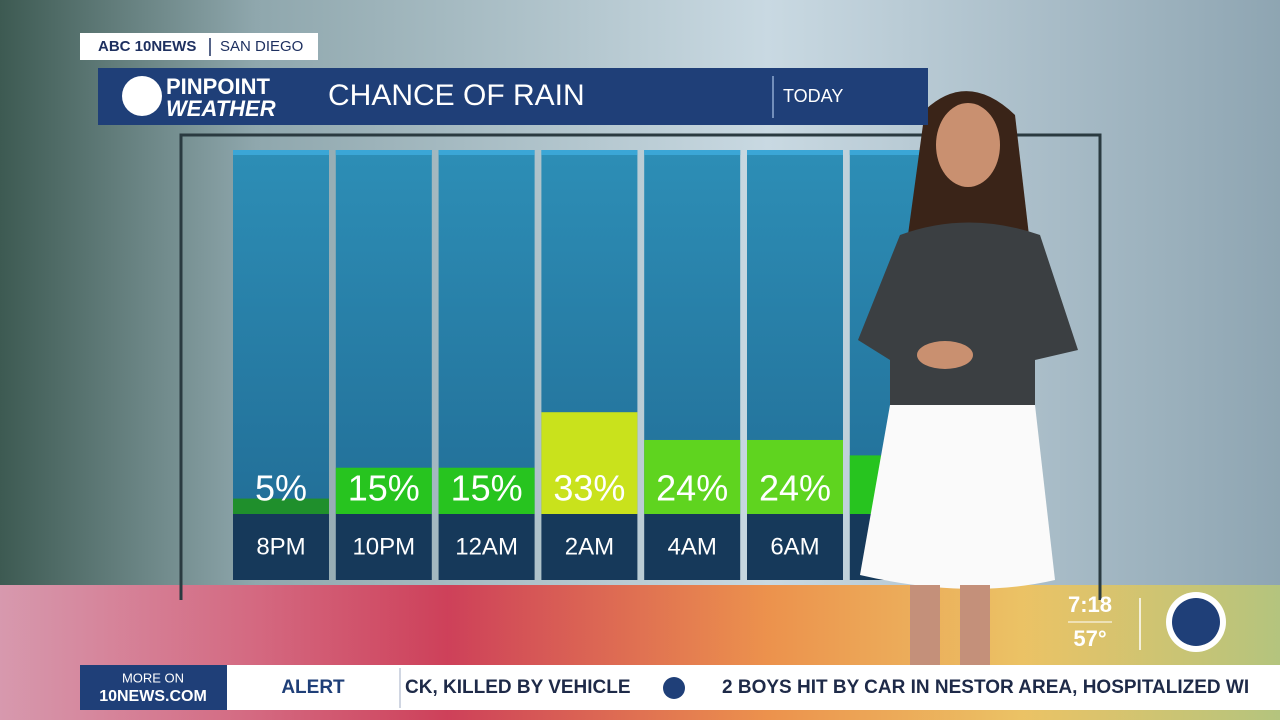  What do you see at coordinates (221, 108) in the screenshot?
I see `brand-bottom: WEATHER` at bounding box center [221, 108].